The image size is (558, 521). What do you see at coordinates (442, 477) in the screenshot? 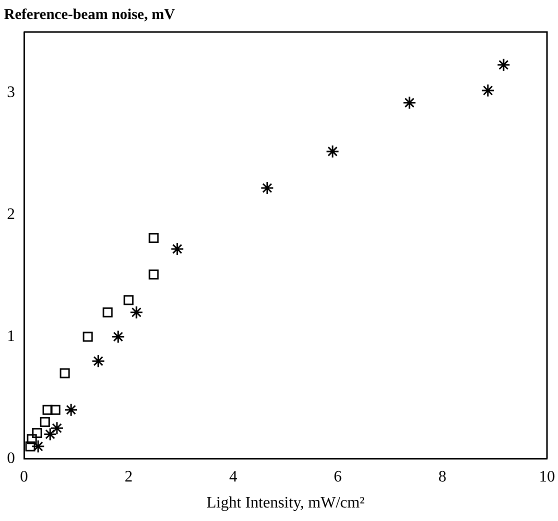
I see `x-tick-label: 8` at bounding box center [442, 477].